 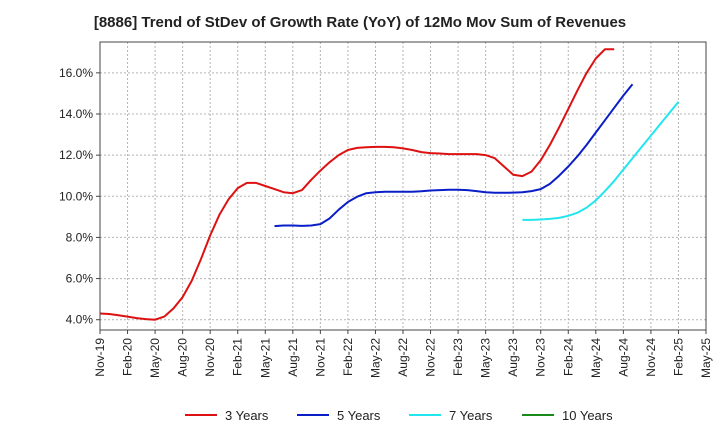 I want to click on x-tick-label: Nov-21, so click(x=320, y=357).